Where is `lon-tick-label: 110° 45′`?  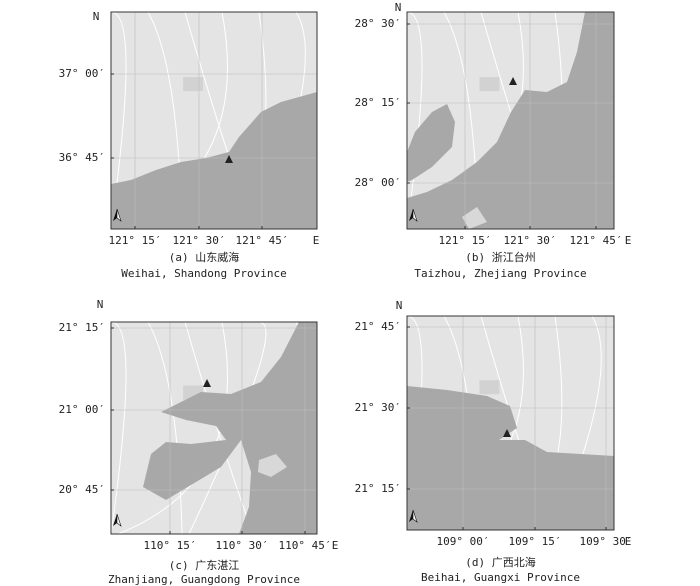
lon-tick-label: 110° 45′ is located at coordinates (305, 545).